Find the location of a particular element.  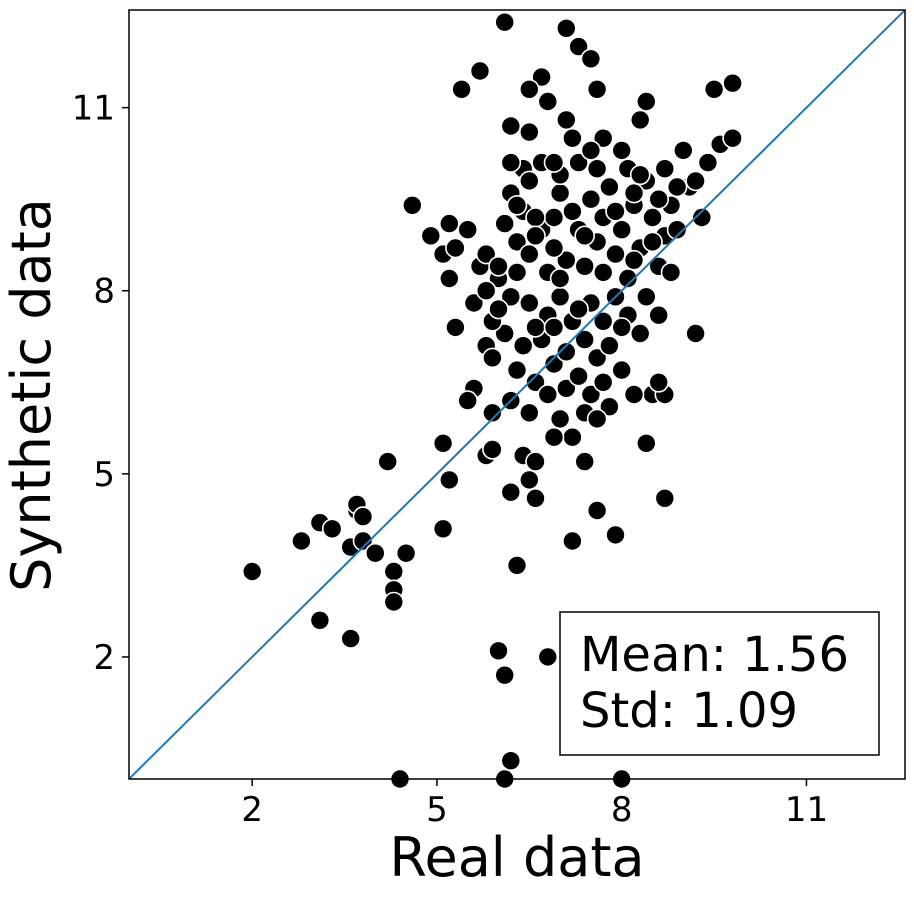

y-tick-label: 2 is located at coordinates (104, 658).